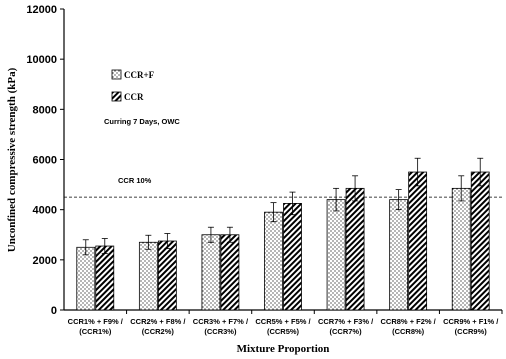 This screenshot has height=359, width=506. I want to click on y-tick-label: 4000, so click(45, 211).